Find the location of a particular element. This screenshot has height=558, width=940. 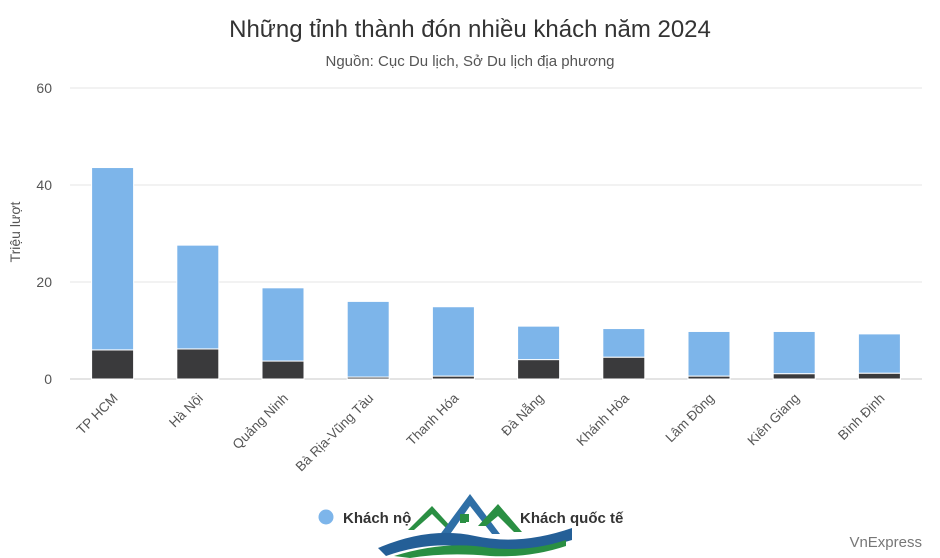

legend-marker-khach-noi is located at coordinates (326, 517).